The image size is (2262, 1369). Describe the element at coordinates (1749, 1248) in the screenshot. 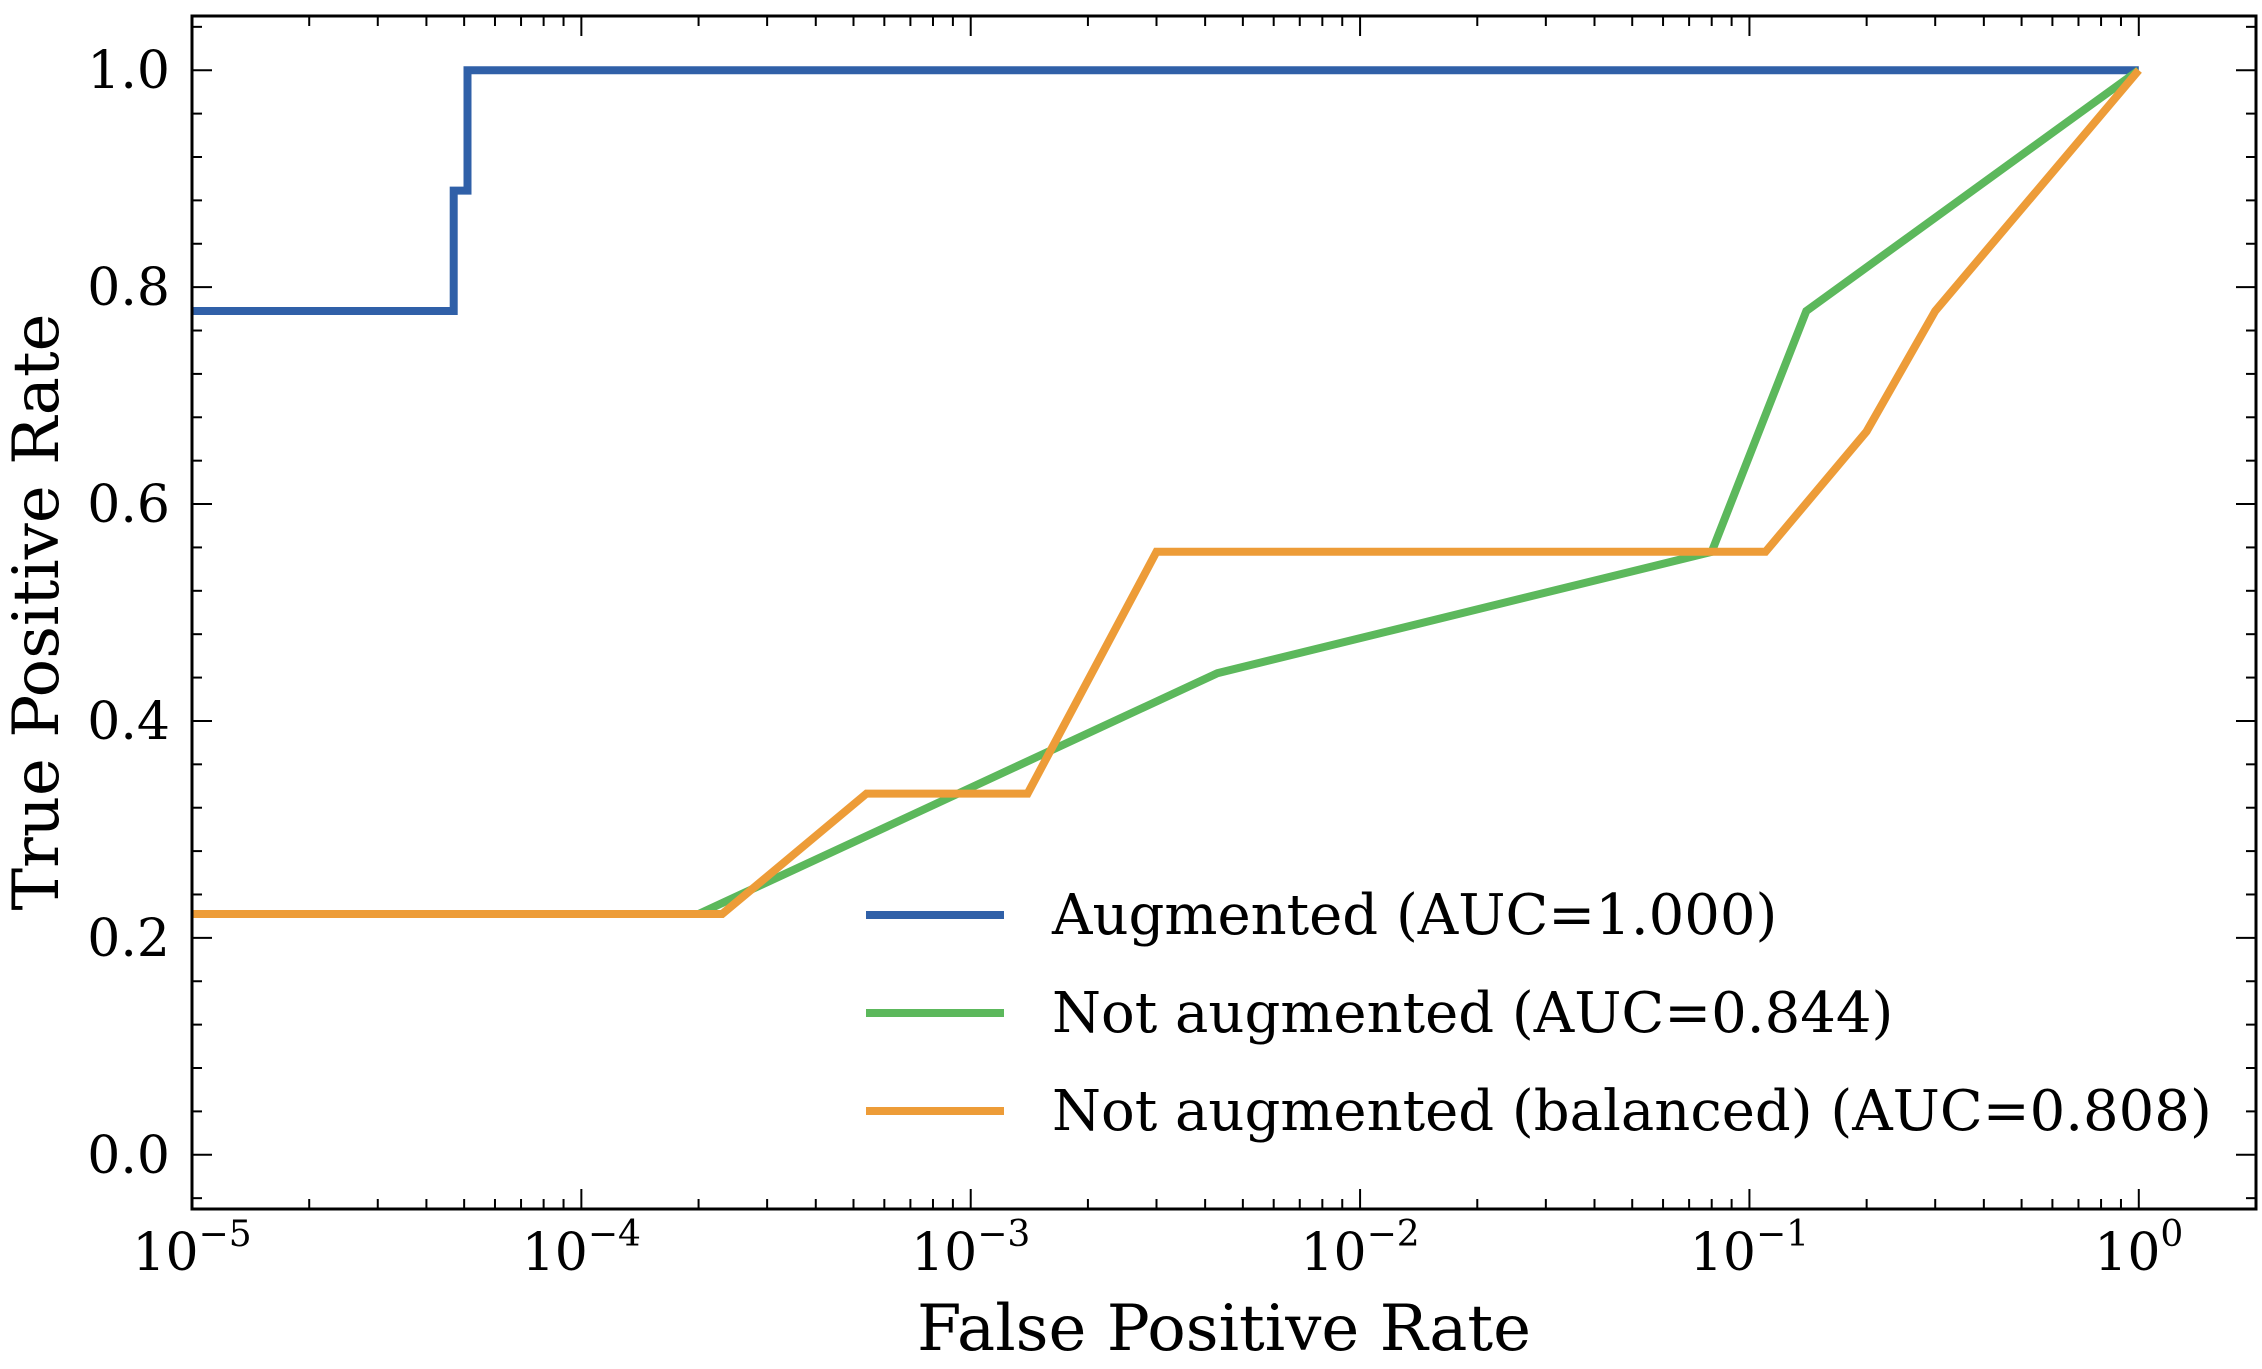

I see `x-tick-label: 10⁻¹` at that location.